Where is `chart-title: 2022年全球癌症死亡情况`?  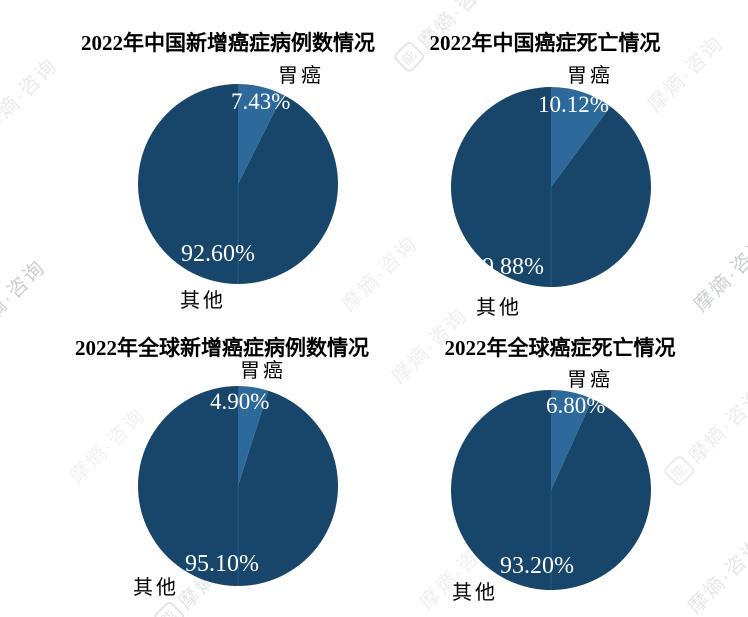 chart-title: 2022年全球癌症死亡情况 is located at coordinates (560, 348).